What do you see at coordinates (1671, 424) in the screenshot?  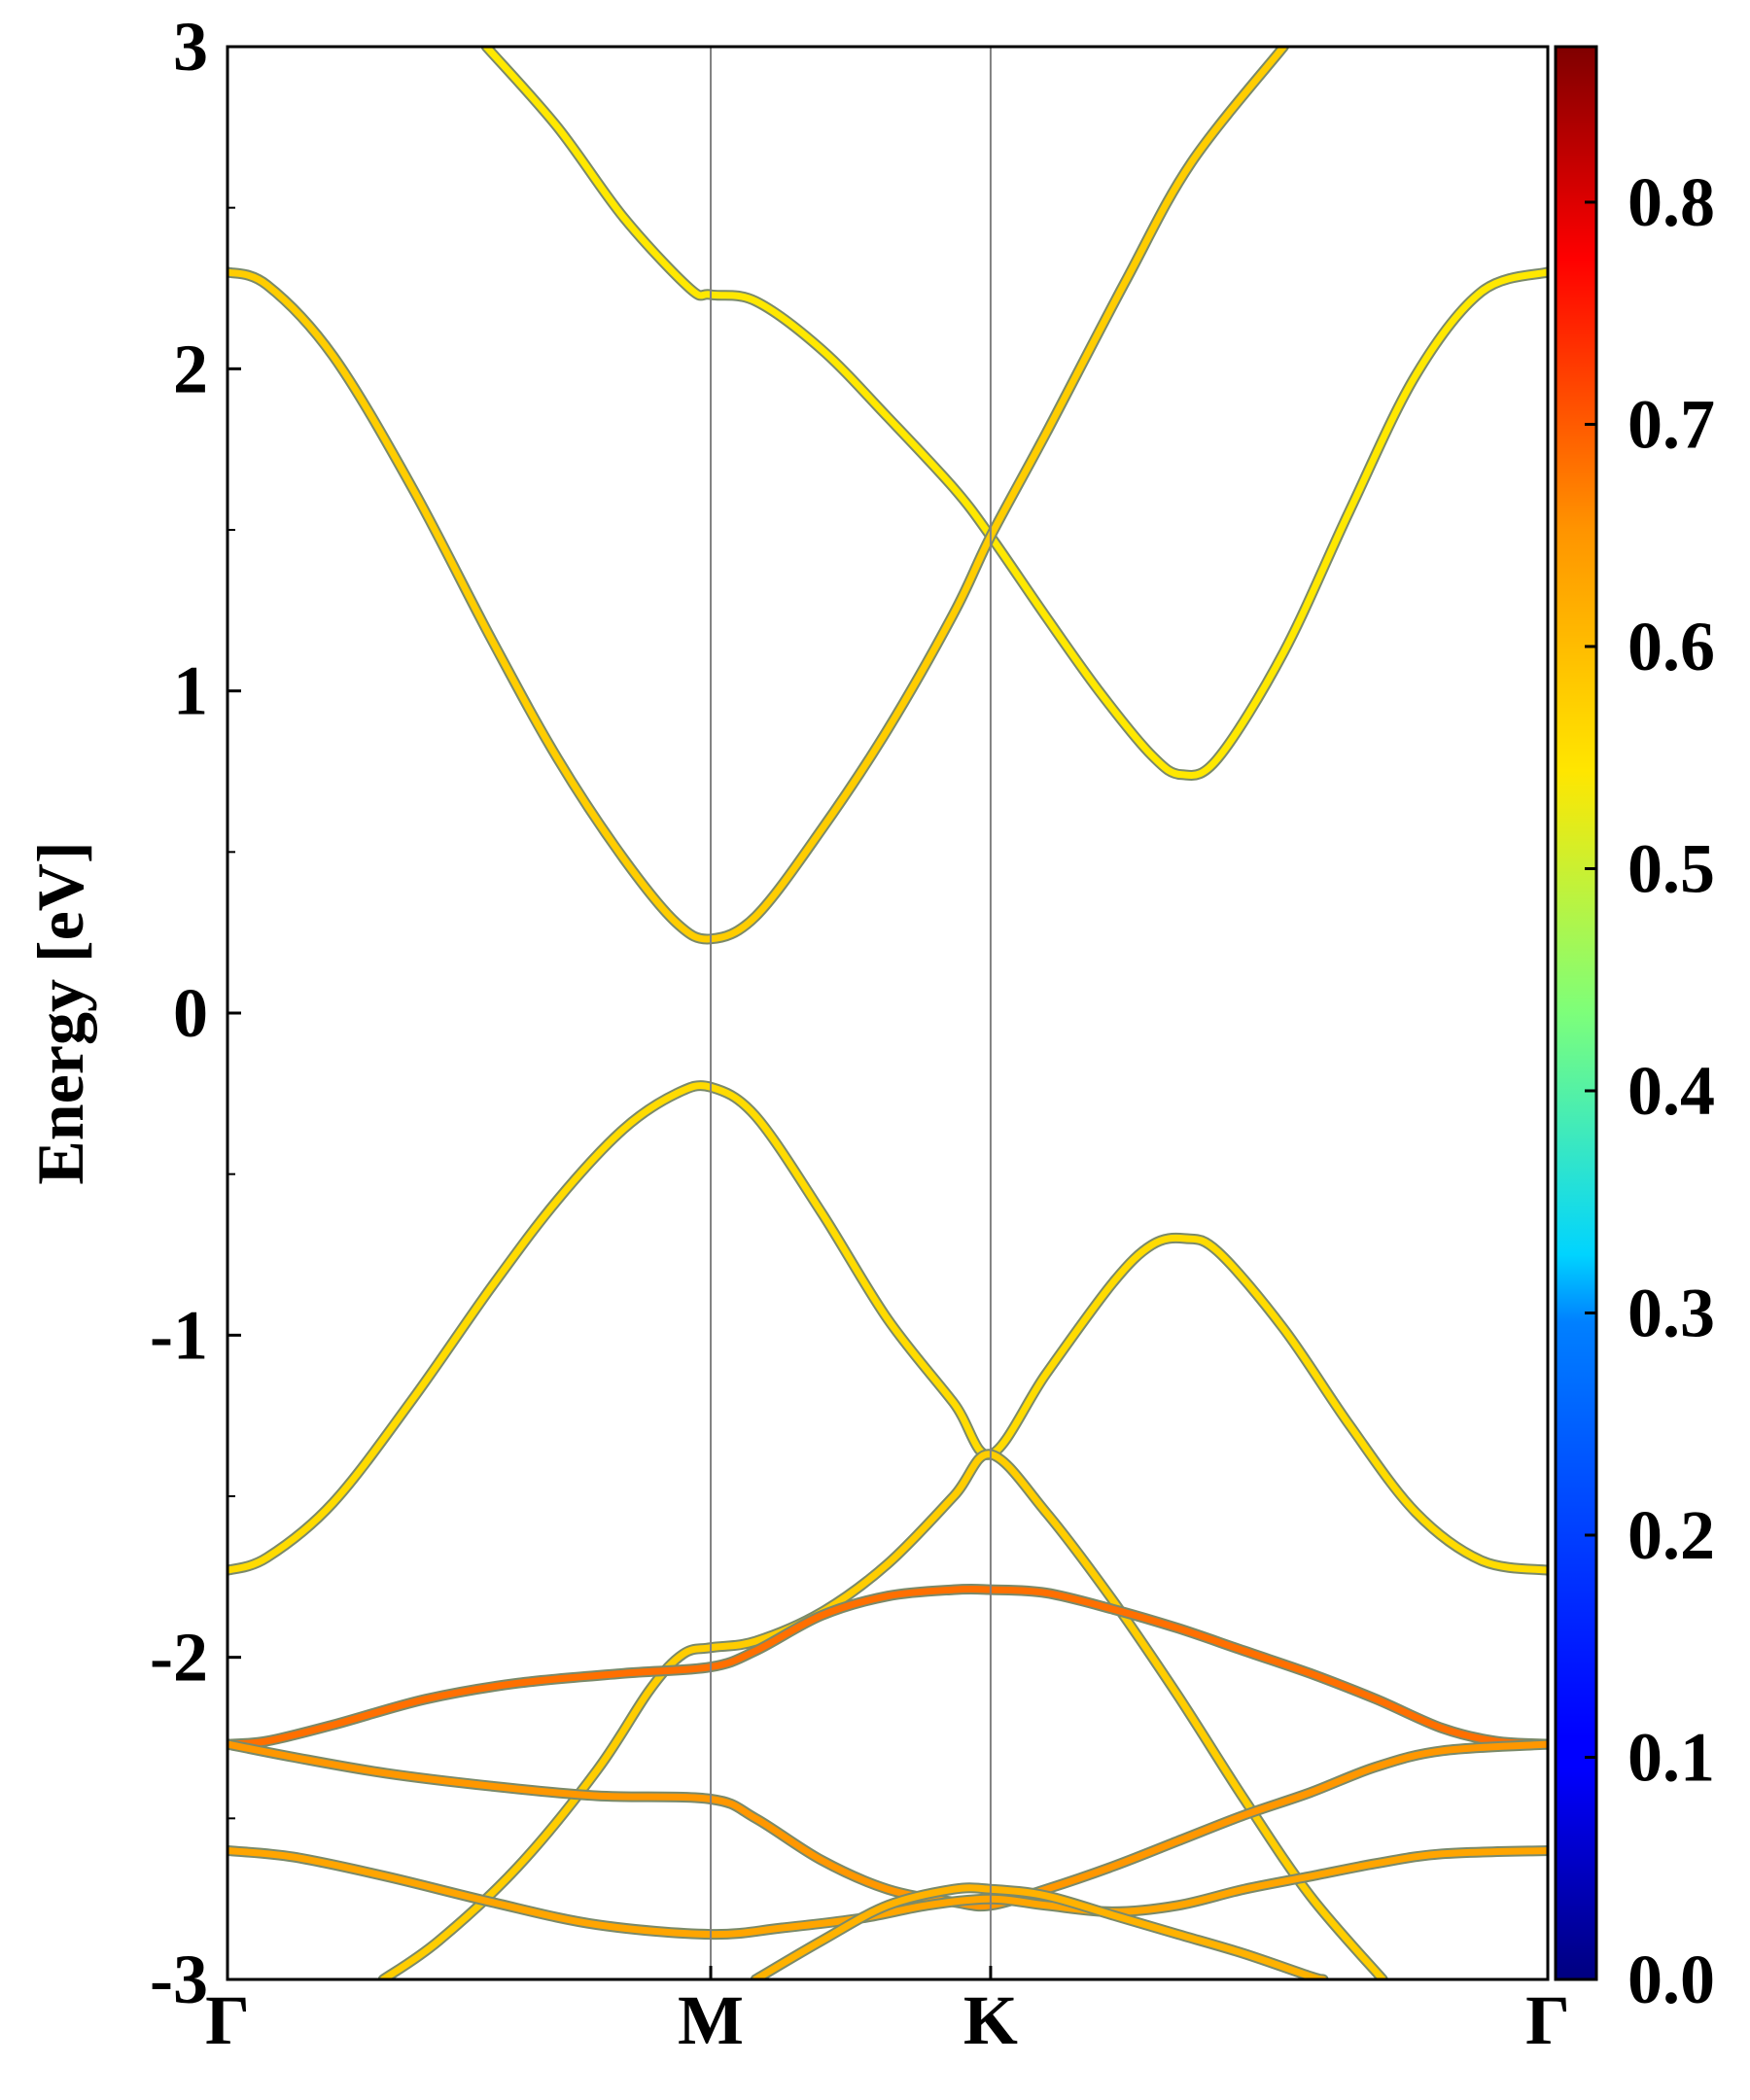 I see `colorbar-tick-label-7: 0.7` at bounding box center [1671, 424].